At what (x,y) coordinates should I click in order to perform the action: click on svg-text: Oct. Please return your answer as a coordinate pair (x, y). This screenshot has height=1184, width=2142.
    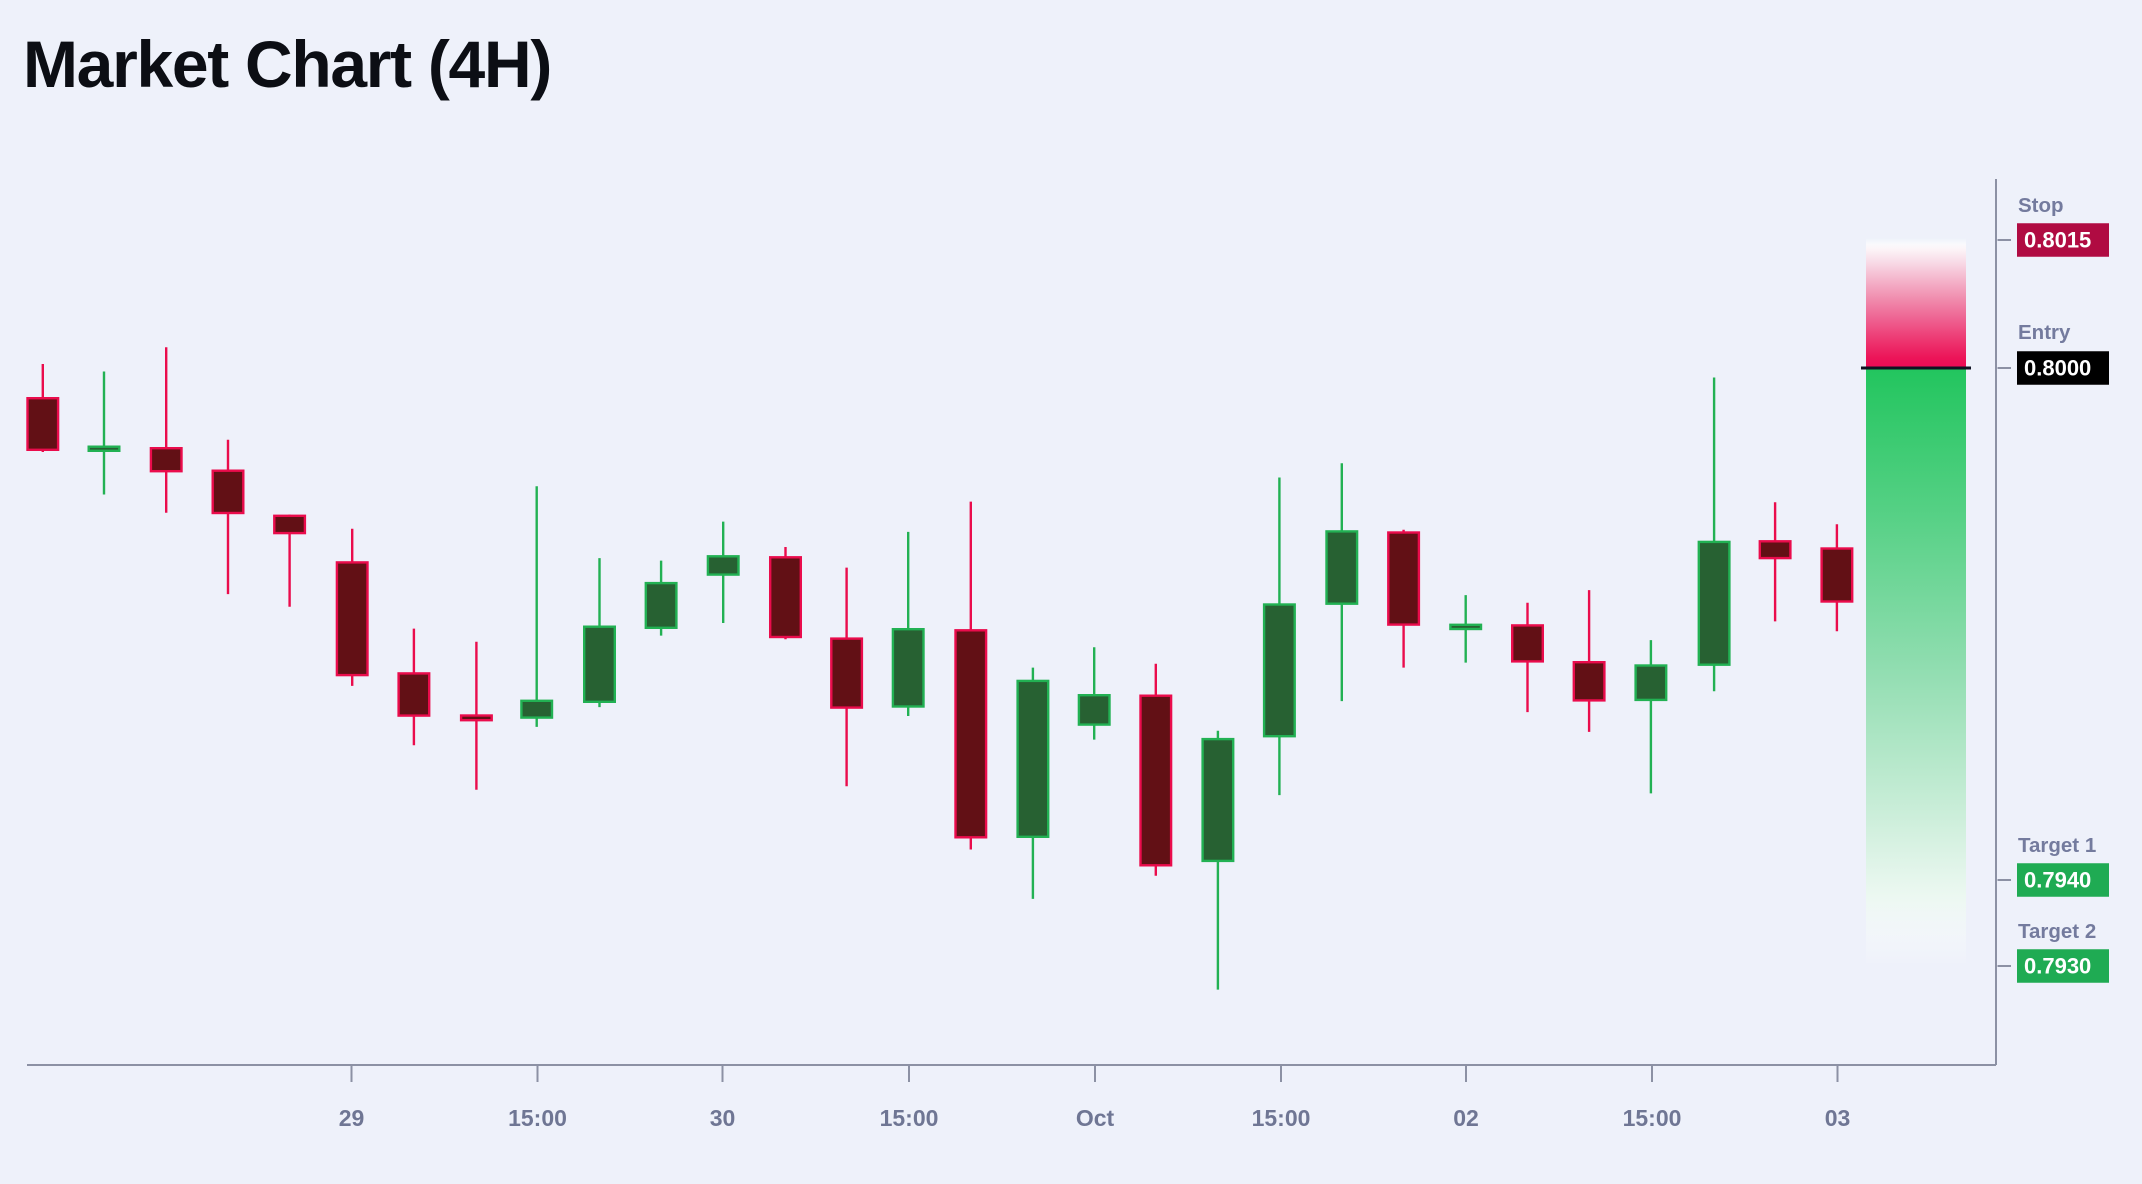
    Looking at the image, I should click on (1095, 1118).